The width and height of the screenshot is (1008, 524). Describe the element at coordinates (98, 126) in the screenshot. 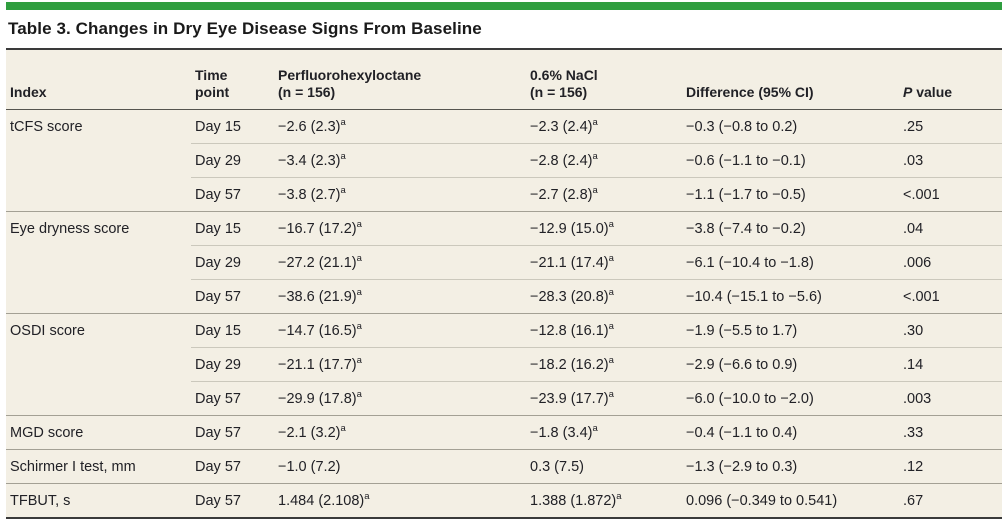

I see `index-cell: tCFS score` at that location.